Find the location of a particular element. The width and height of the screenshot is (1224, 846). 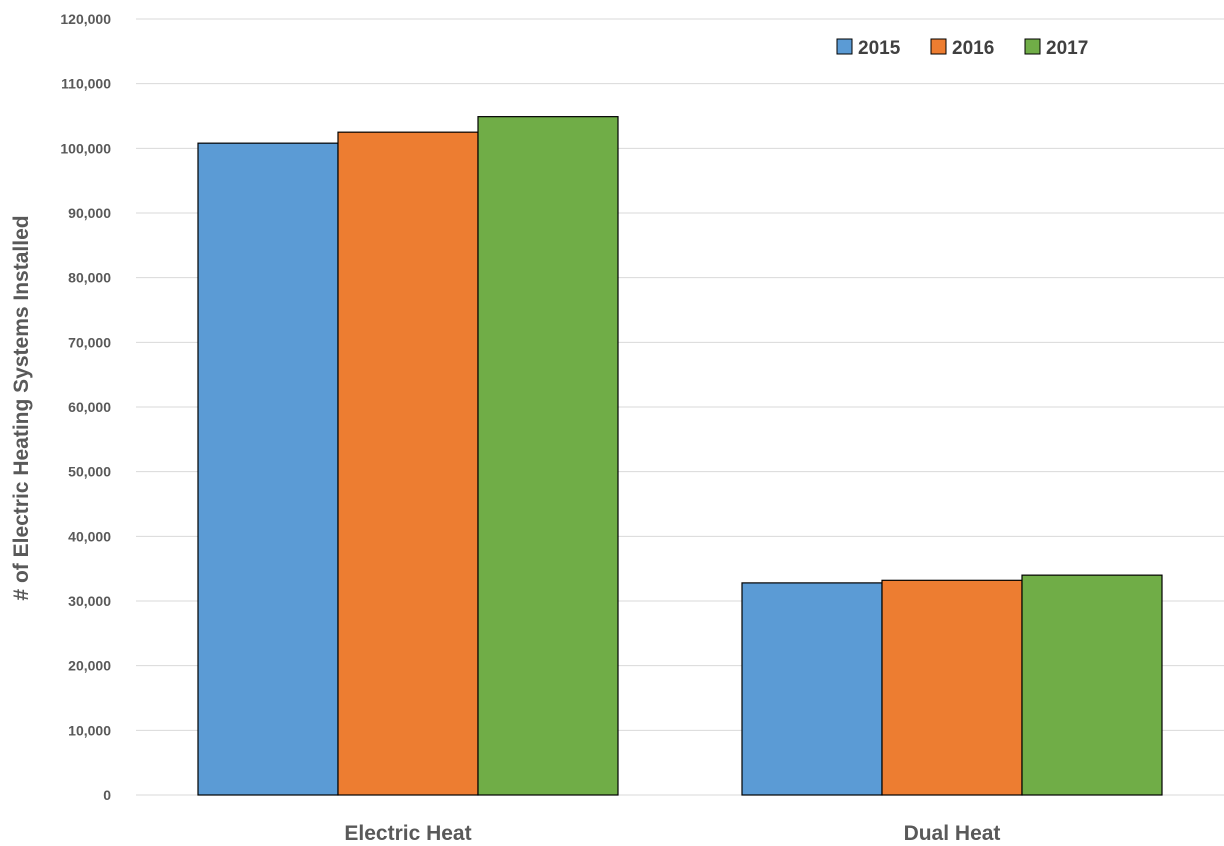

bar-2017-electric-heat is located at coordinates (548, 456).